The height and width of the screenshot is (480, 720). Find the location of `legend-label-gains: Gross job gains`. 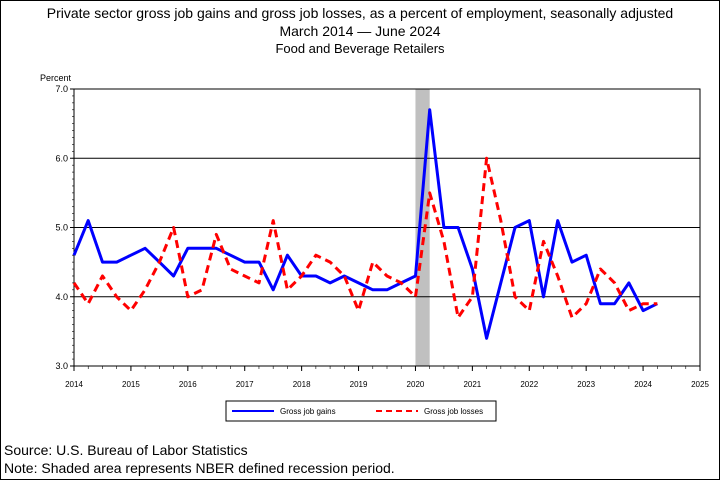

legend-label-gains: Gross job gains is located at coordinates (308, 411).